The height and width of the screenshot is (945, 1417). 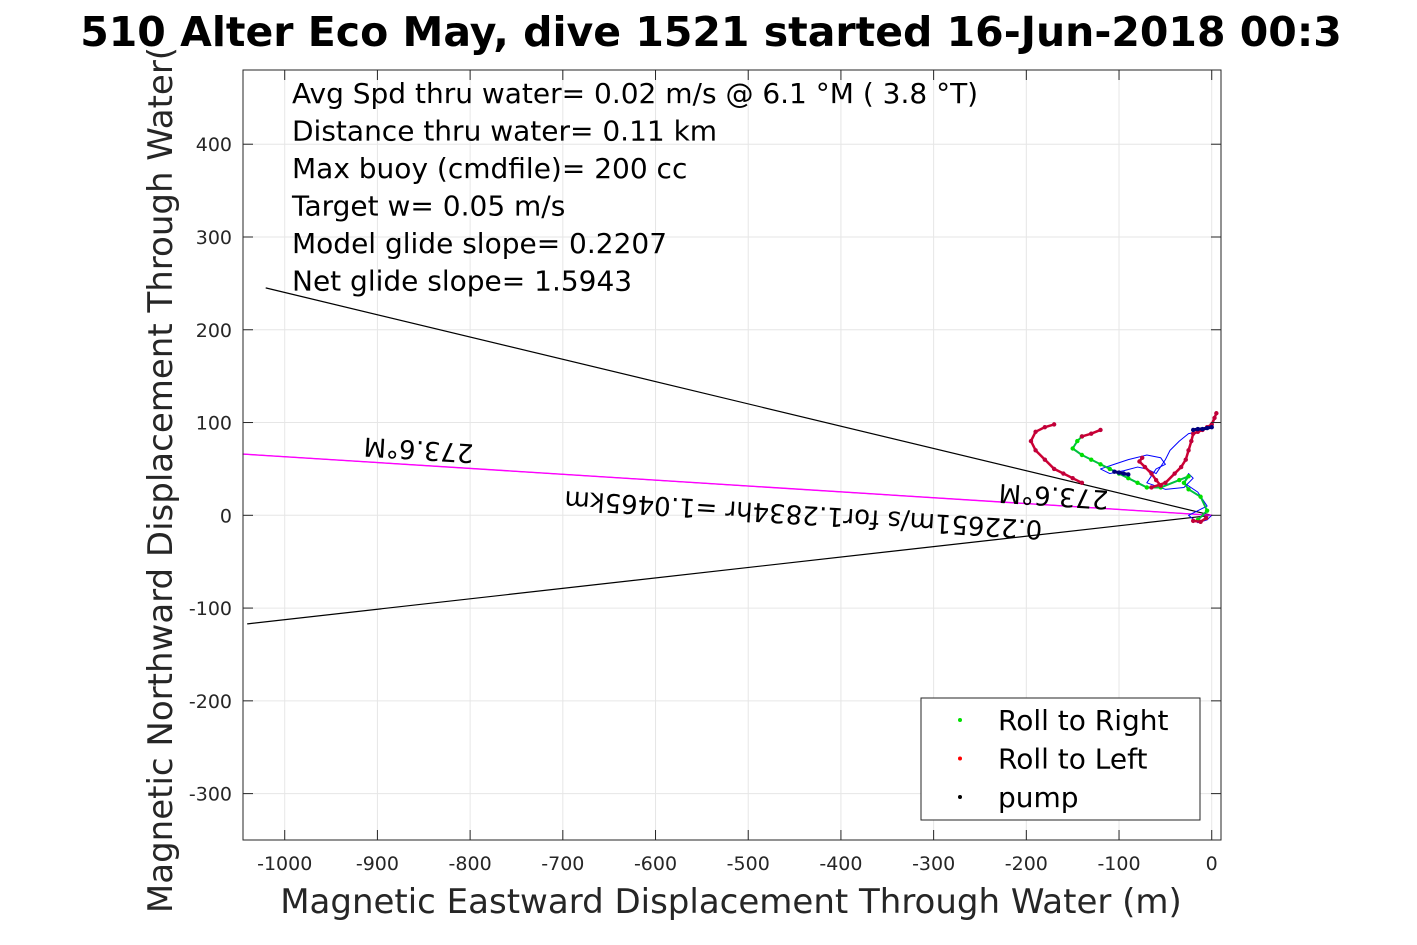 I want to click on y-tick-label: 400, so click(x=214, y=145).